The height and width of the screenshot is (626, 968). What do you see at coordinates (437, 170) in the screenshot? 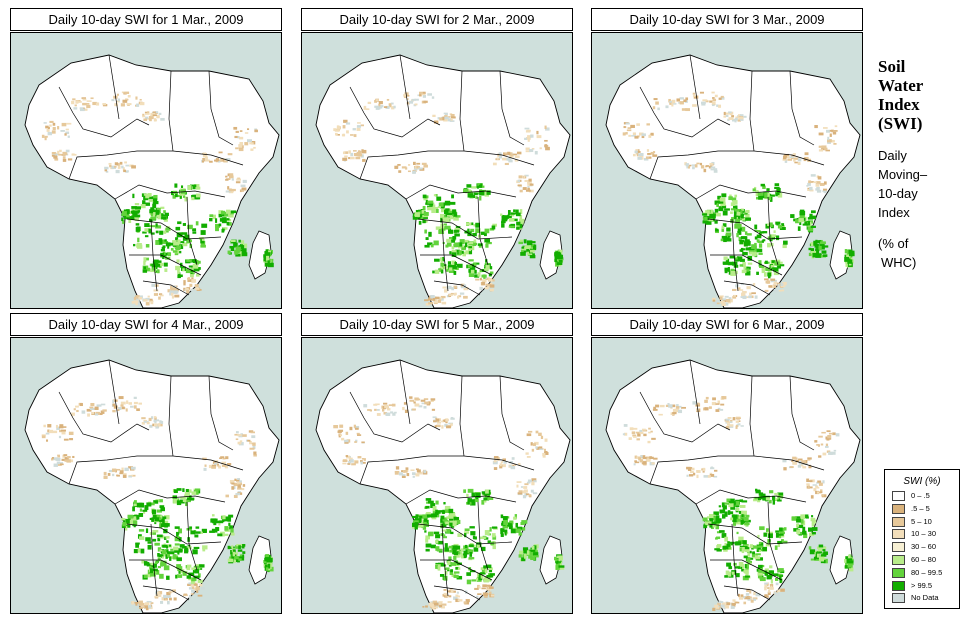
I see `africa-map` at bounding box center [437, 170].